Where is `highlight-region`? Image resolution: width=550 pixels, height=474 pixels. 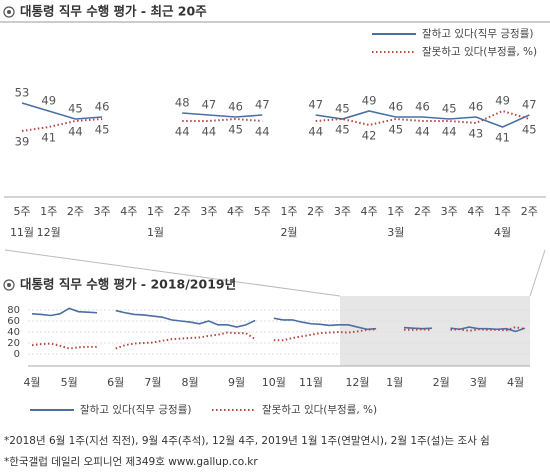 highlight-region is located at coordinates (435, 331).